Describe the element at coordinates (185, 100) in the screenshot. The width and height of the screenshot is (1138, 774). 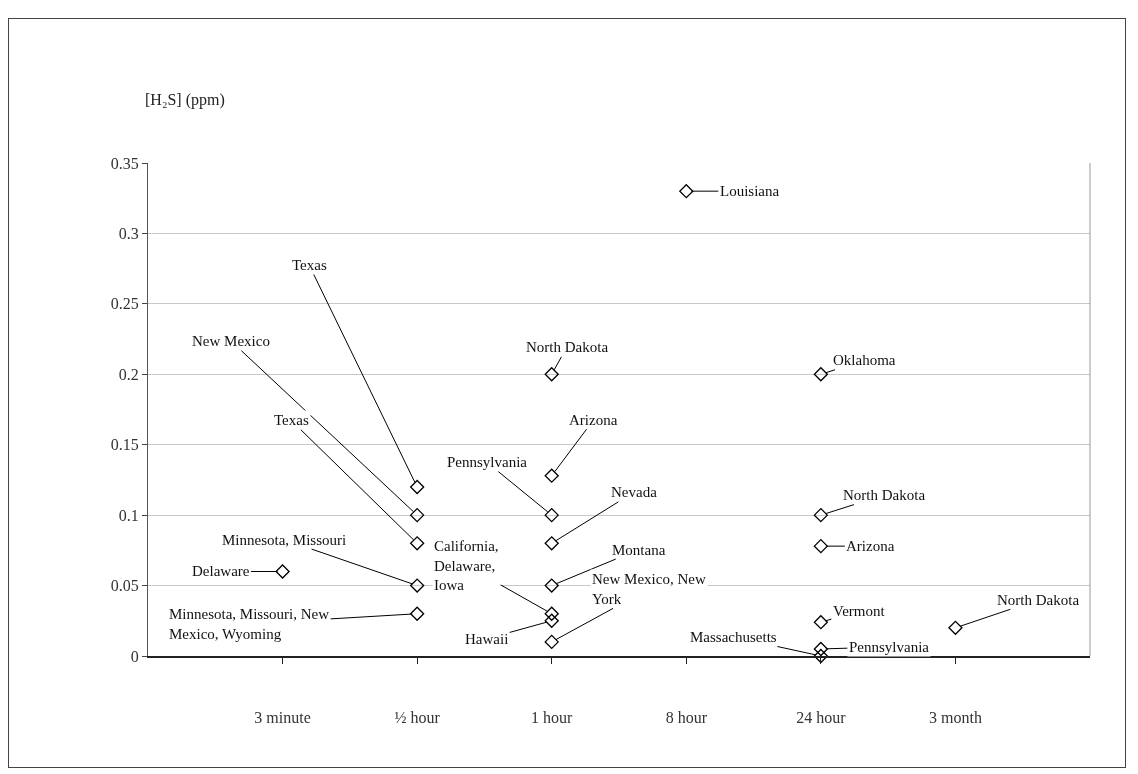
I see `y-axis-title: [H₂S] (ppm)` at that location.